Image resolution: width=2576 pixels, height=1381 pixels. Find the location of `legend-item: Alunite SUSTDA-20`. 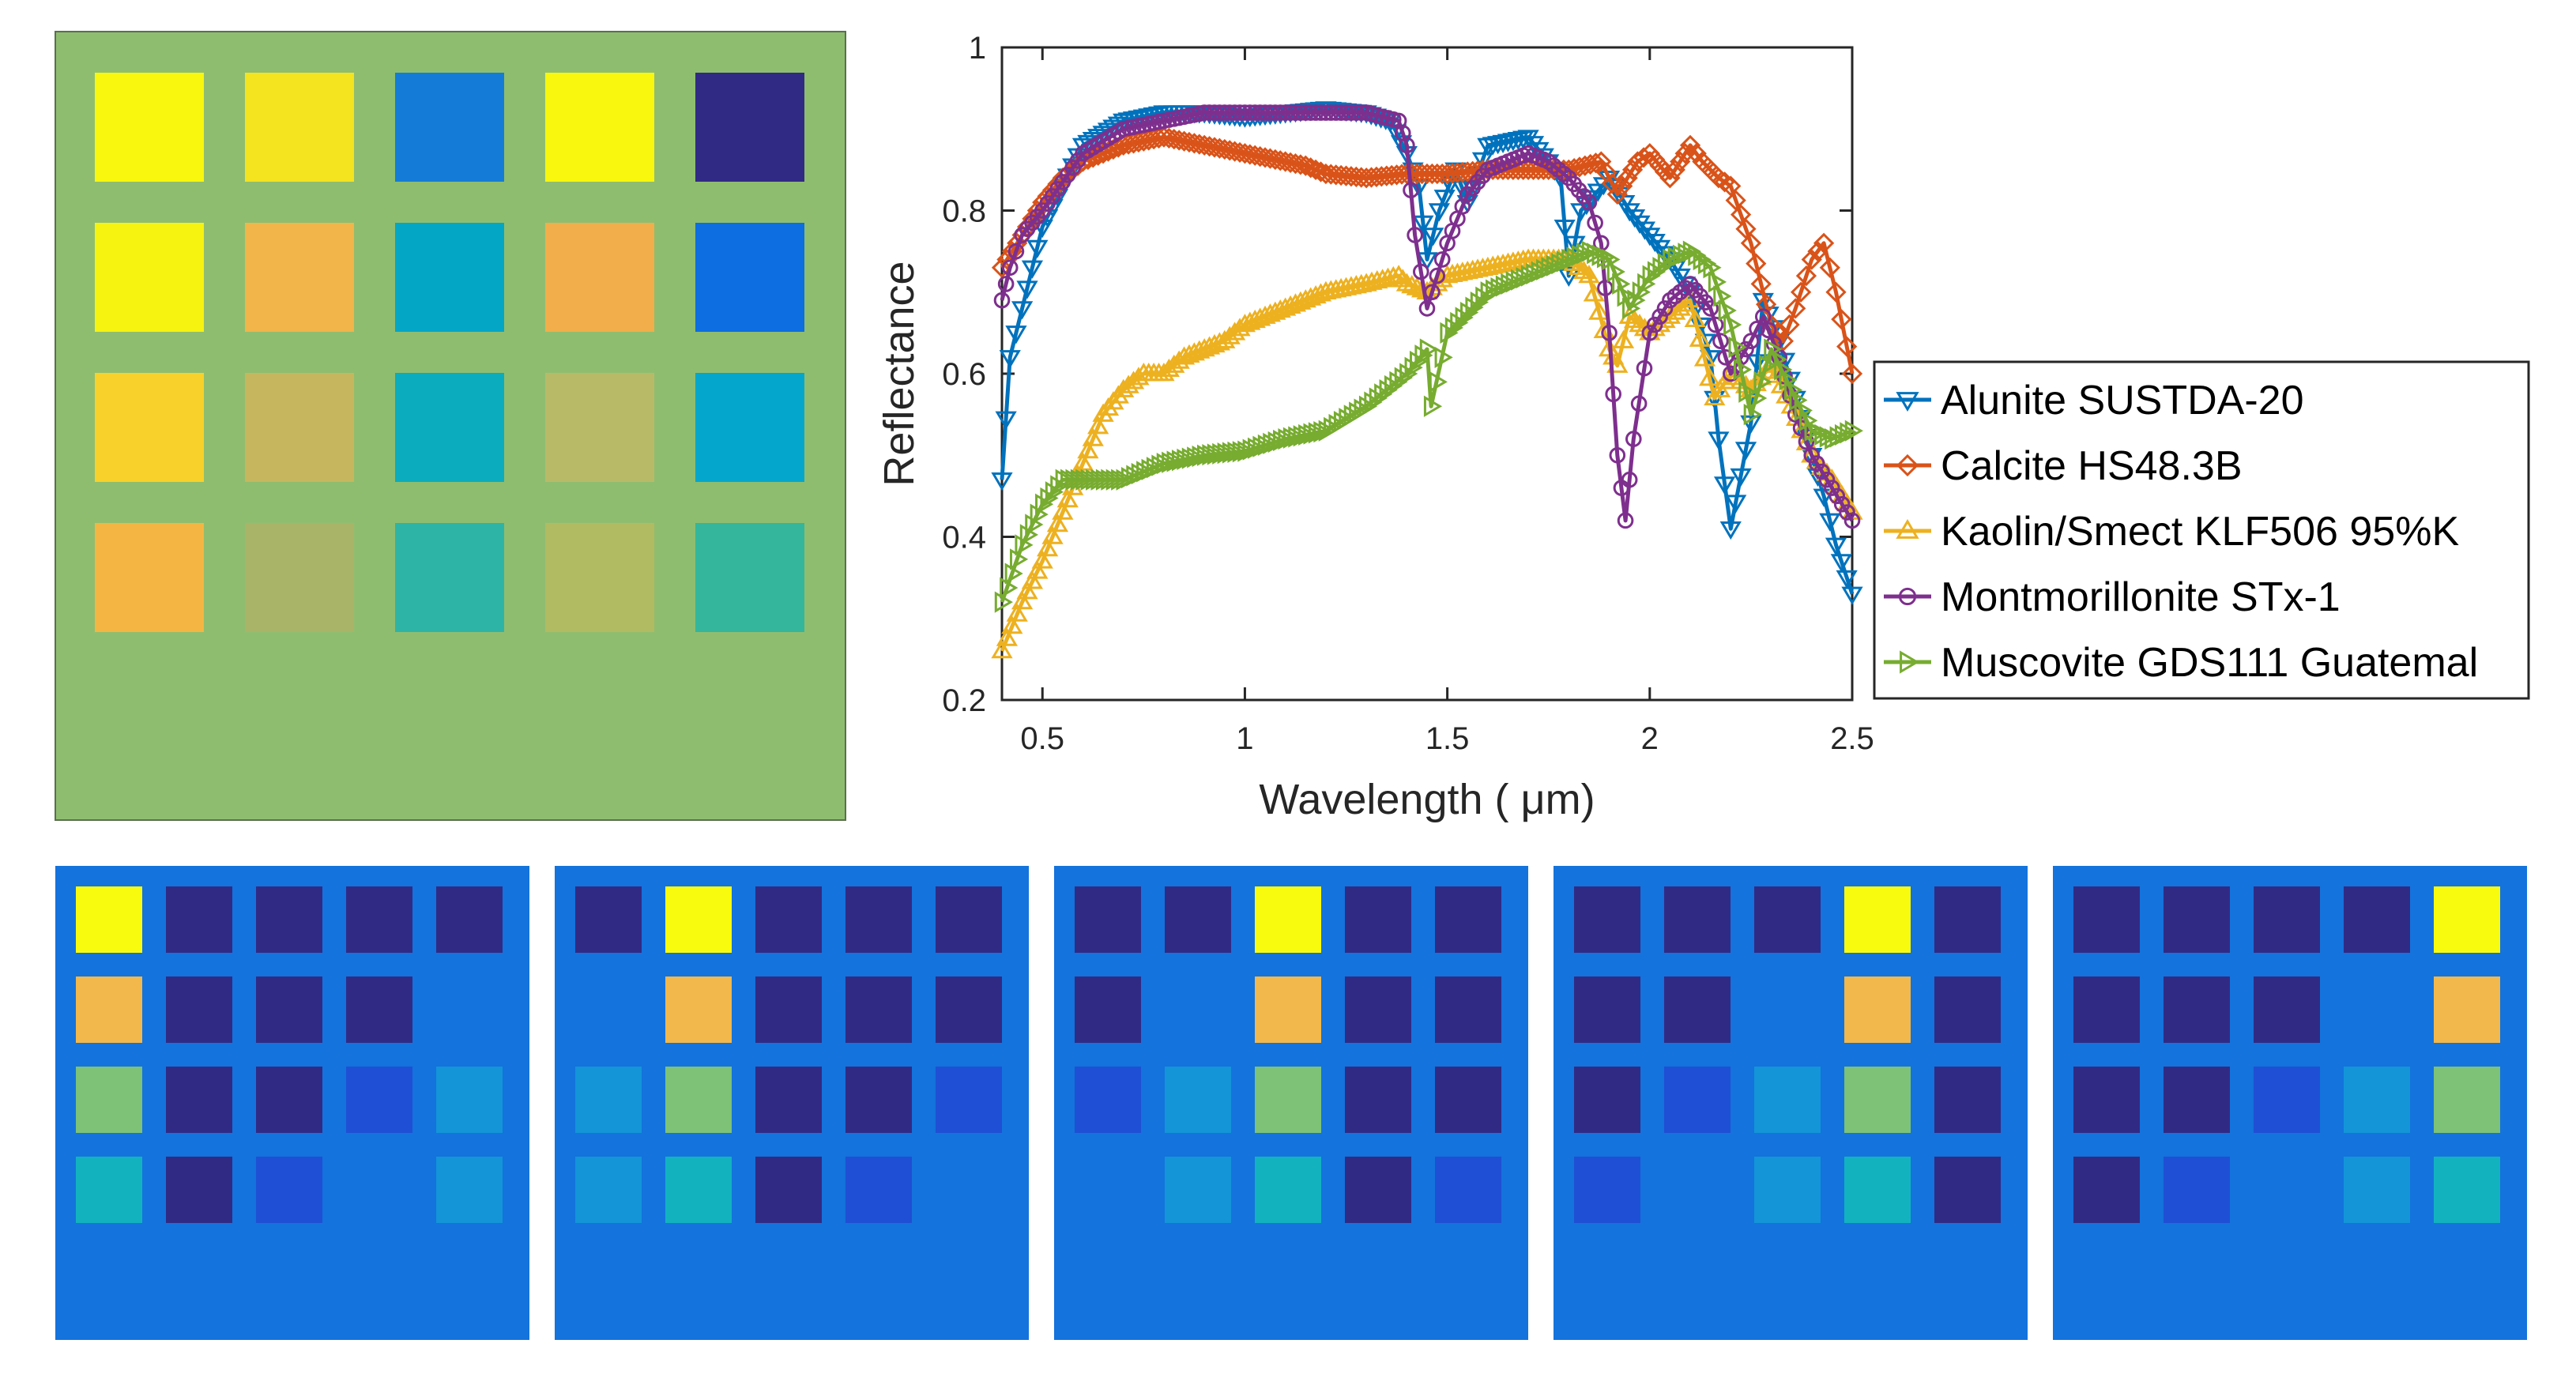

legend-item: Alunite SUSTDA-20 is located at coordinates (2094, 400).